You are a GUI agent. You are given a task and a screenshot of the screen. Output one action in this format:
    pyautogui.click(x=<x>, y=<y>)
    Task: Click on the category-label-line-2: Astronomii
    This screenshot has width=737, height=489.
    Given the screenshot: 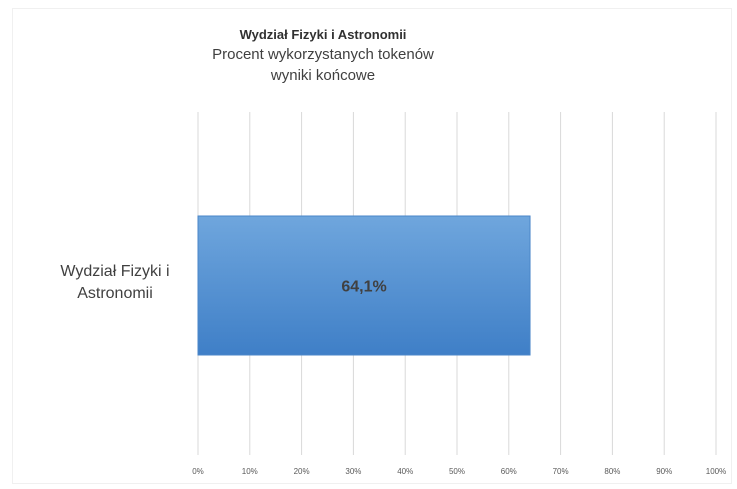 What is the action you would take?
    pyautogui.click(x=115, y=293)
    